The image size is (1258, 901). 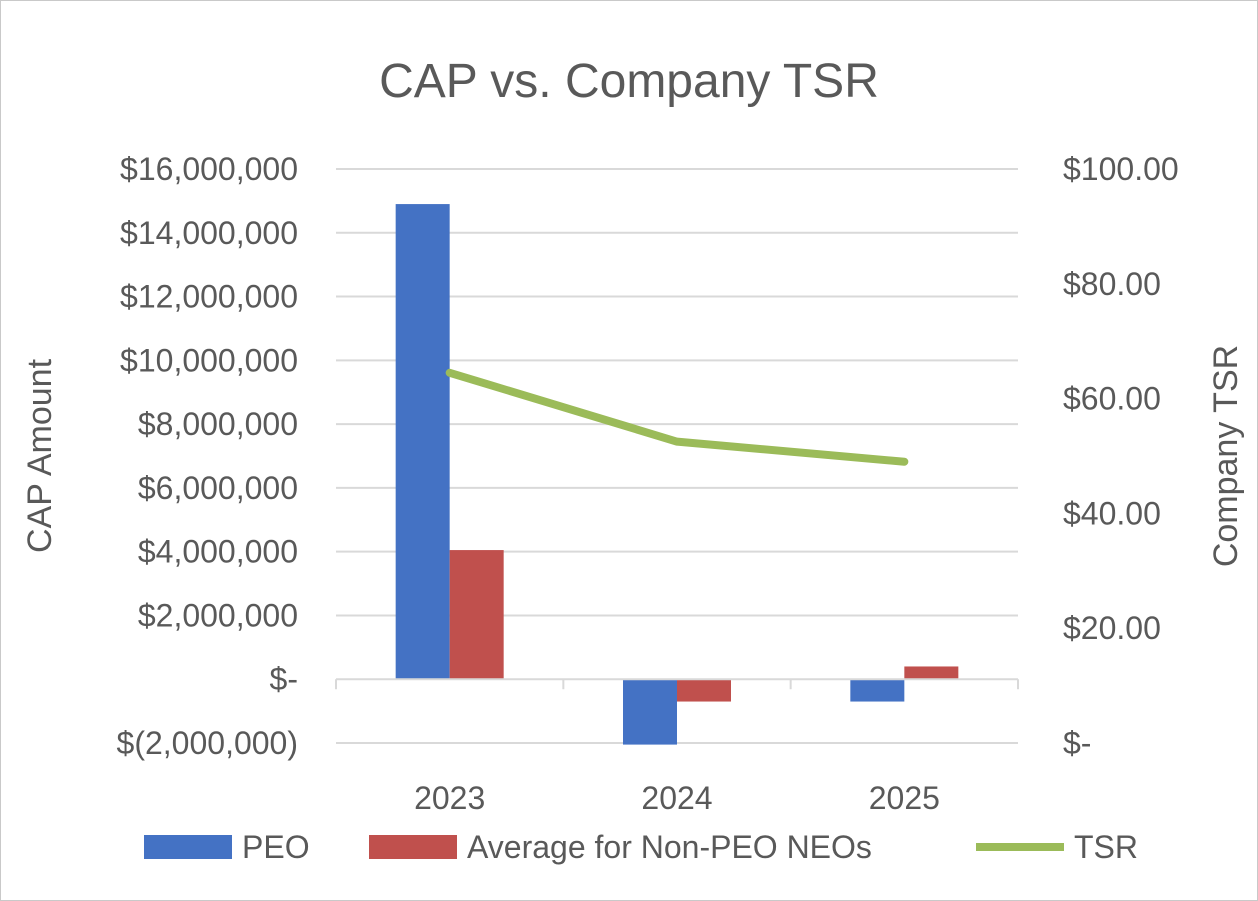 I want to click on y2-tick-label: $100.00, so click(x=1121, y=169).